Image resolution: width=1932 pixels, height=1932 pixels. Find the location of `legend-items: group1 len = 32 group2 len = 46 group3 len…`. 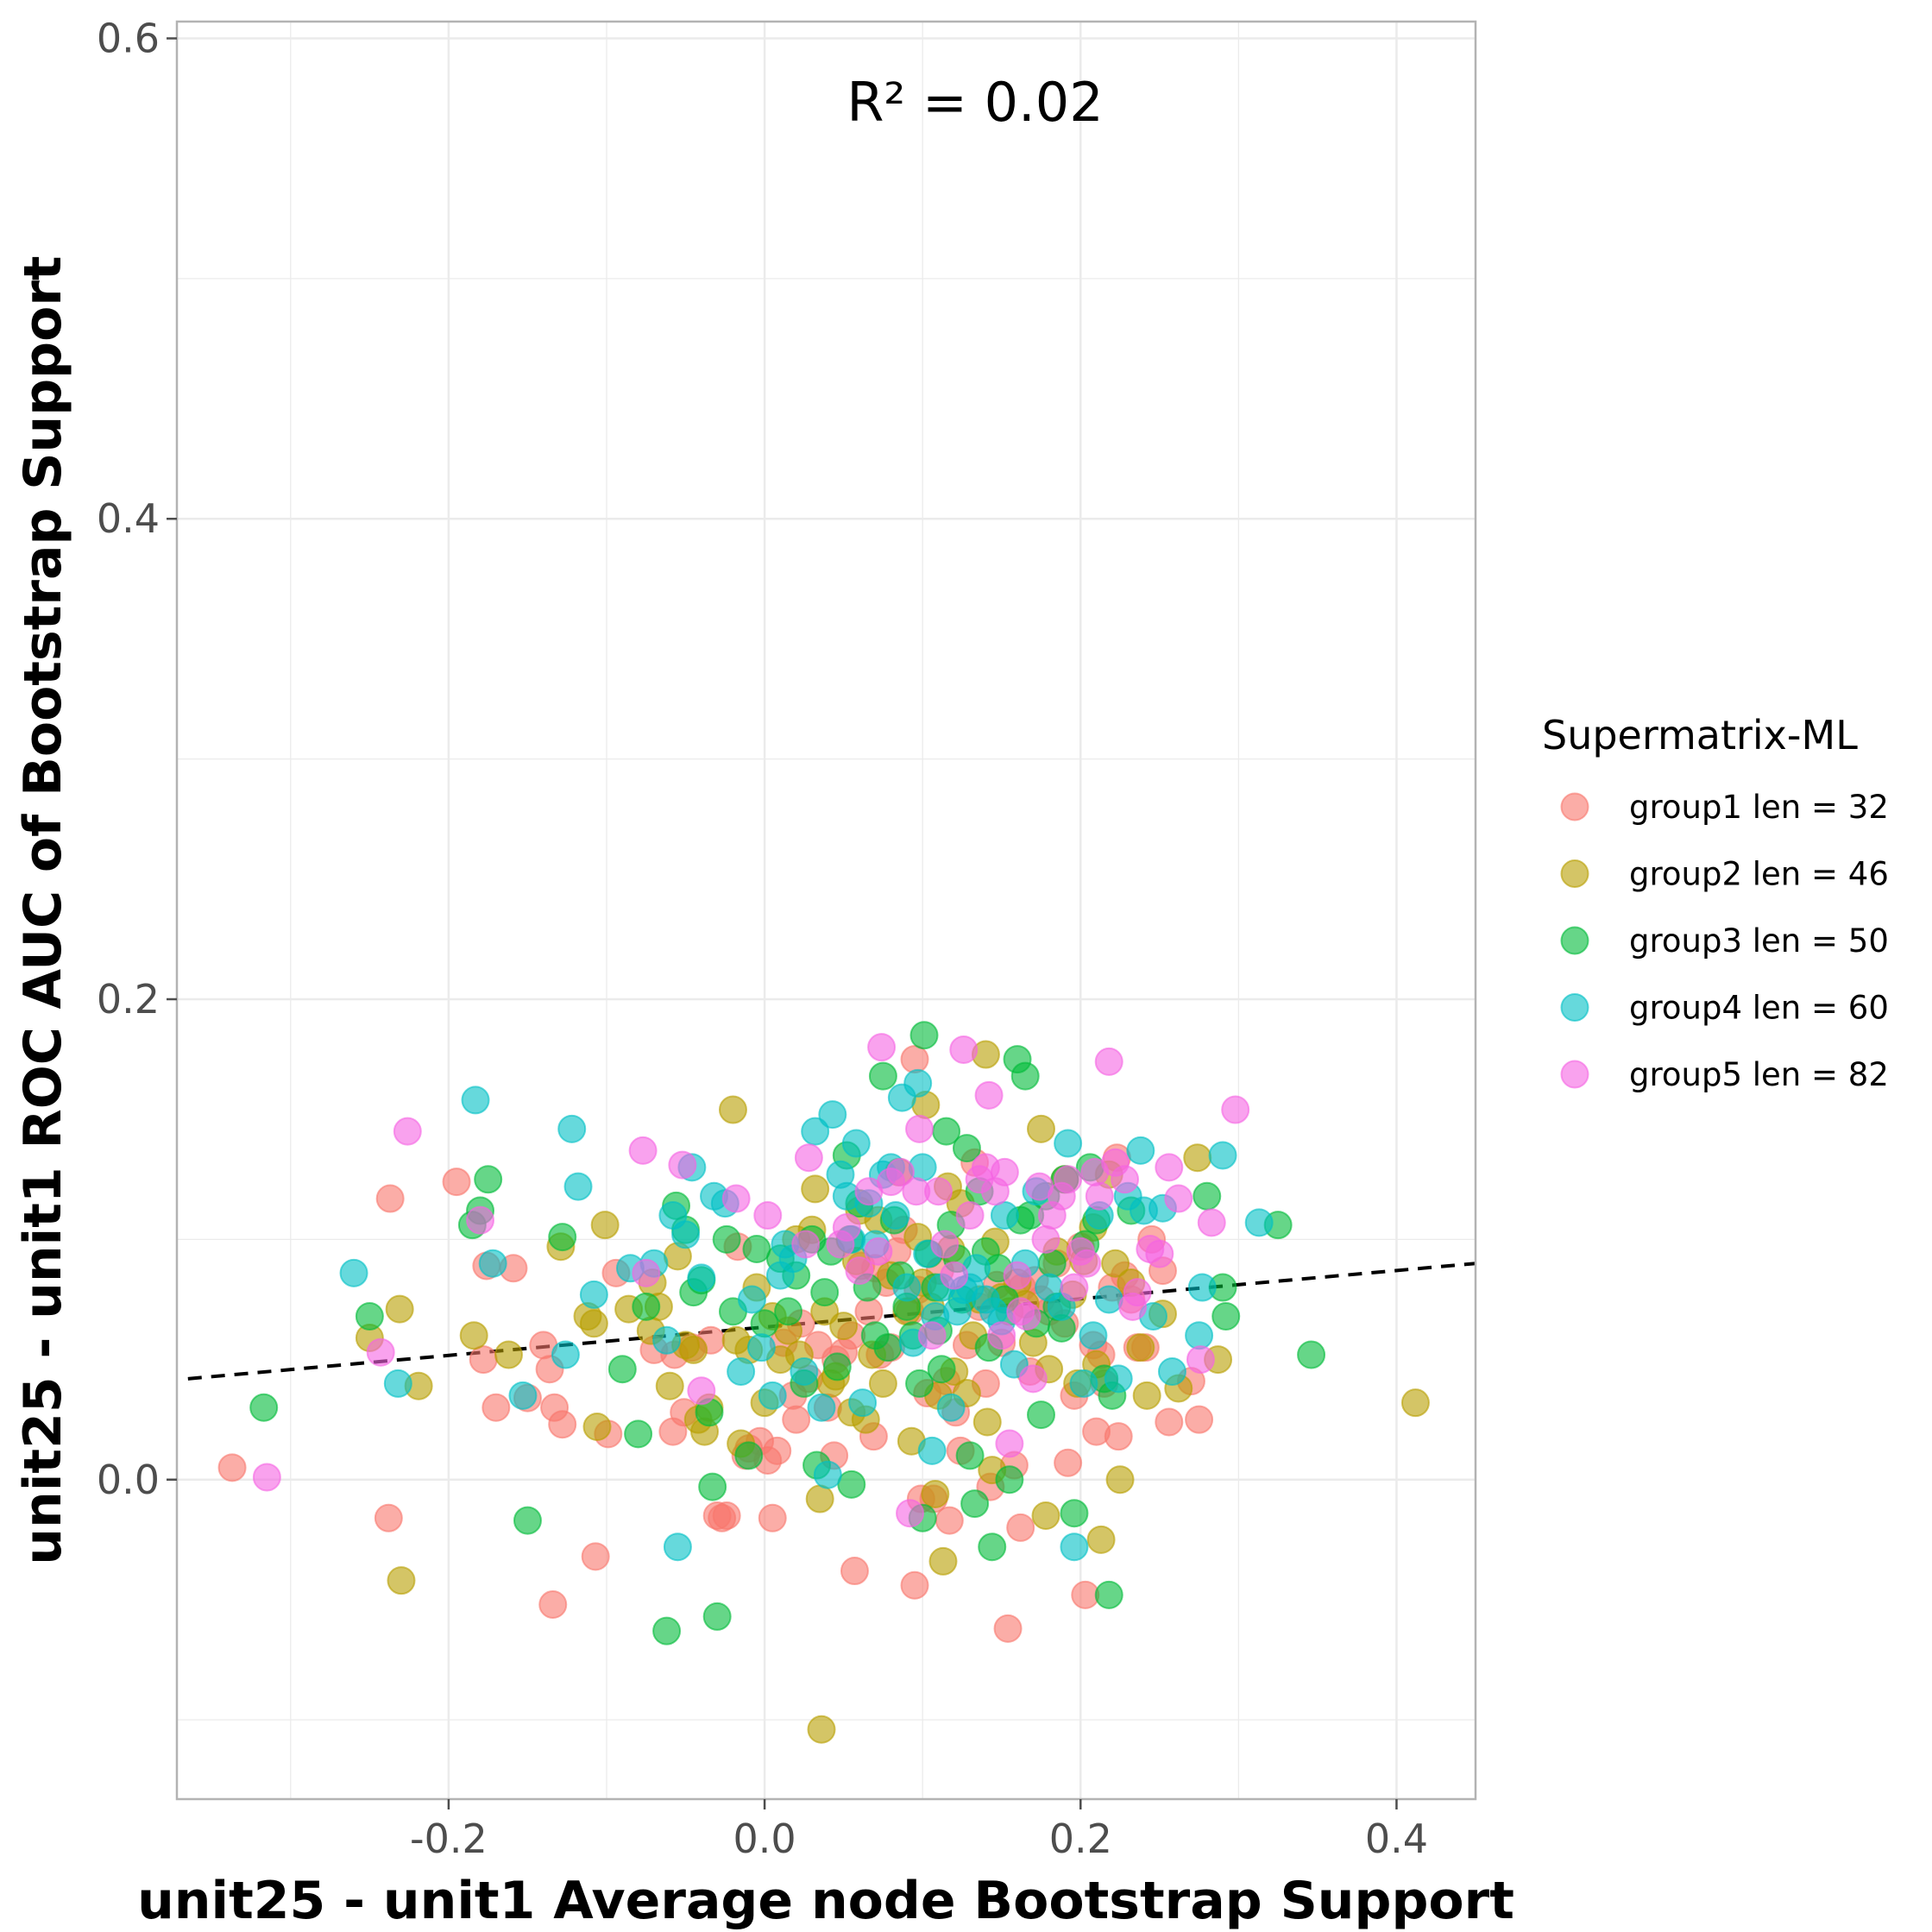

legend-items: group1 len = 32 group2 len = 46 group3 len… is located at coordinates (1724, 941).